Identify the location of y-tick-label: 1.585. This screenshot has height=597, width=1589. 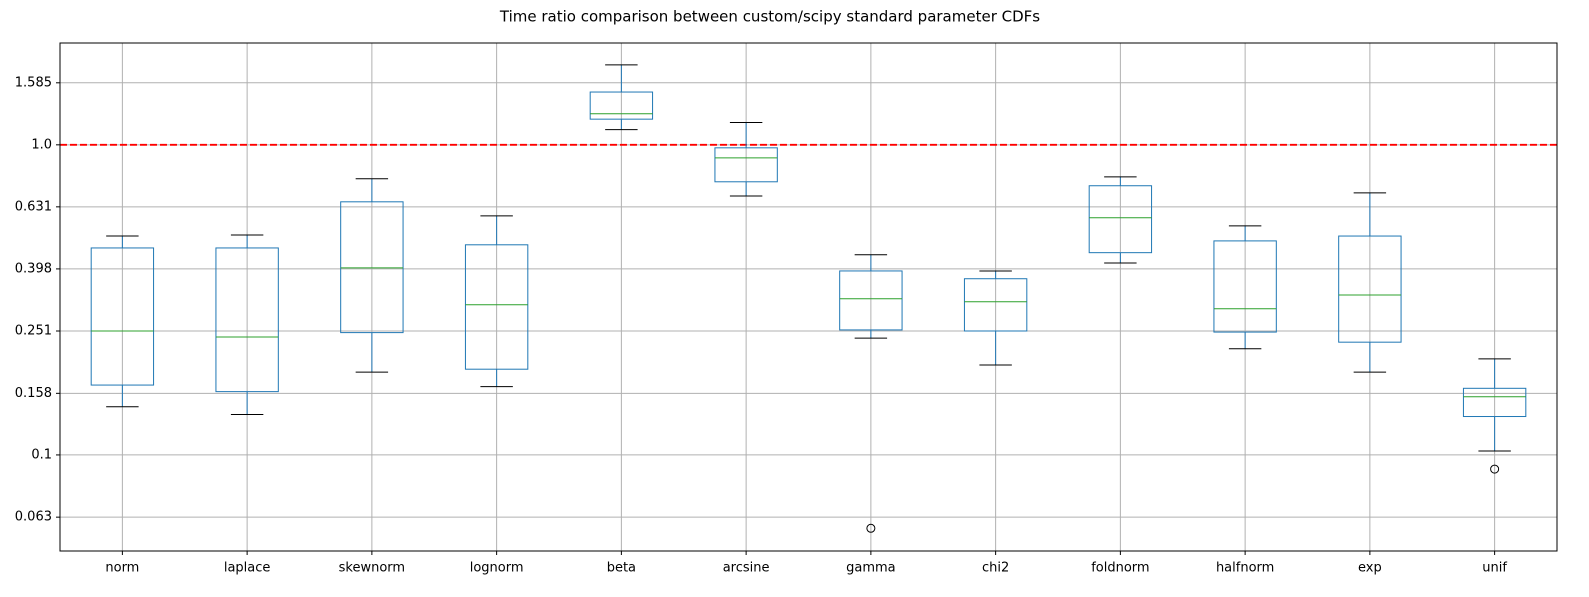
(33, 82).